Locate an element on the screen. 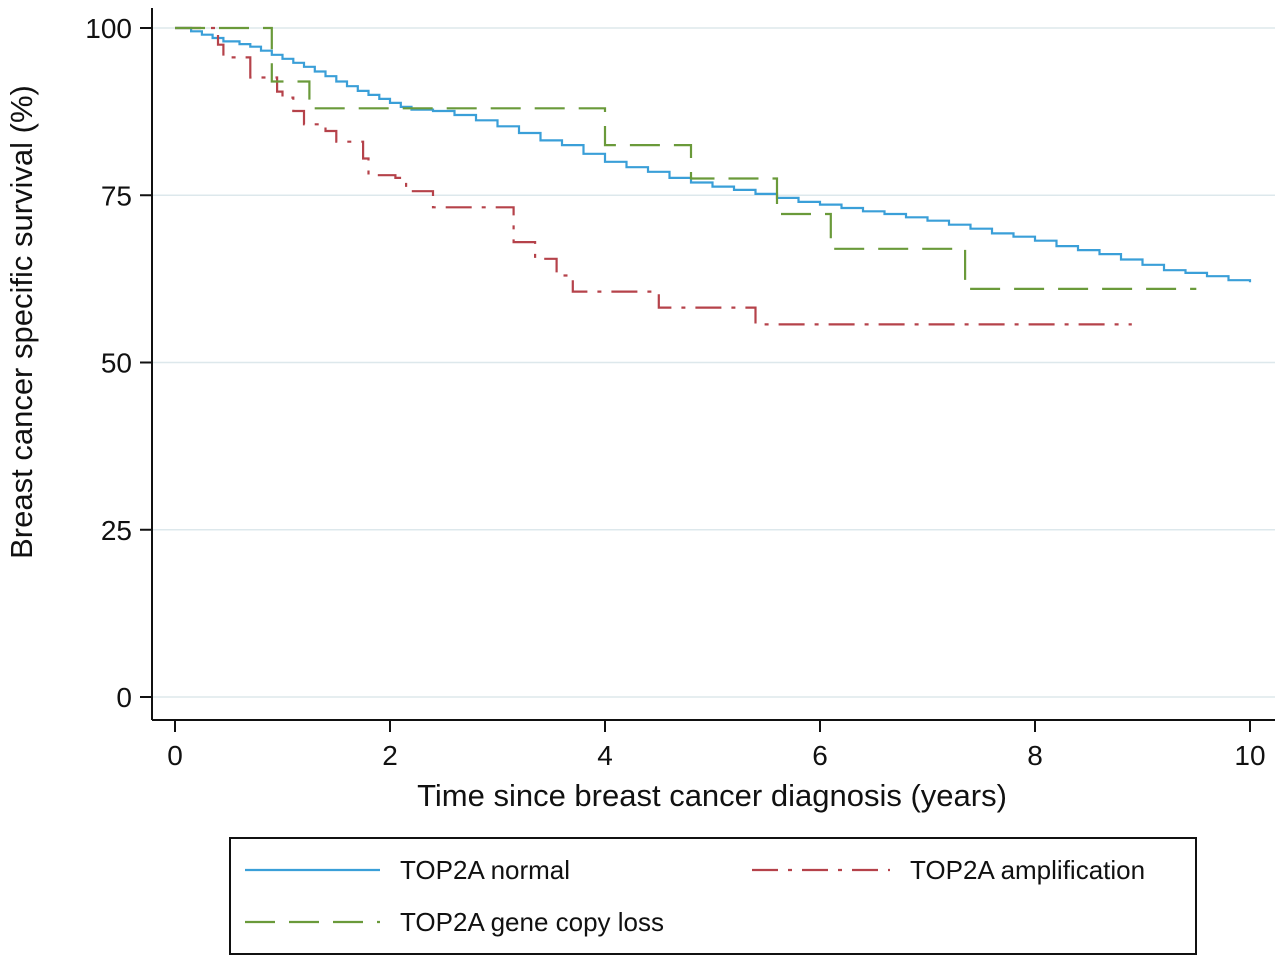  y-tick-label: 25 is located at coordinates (116, 530).